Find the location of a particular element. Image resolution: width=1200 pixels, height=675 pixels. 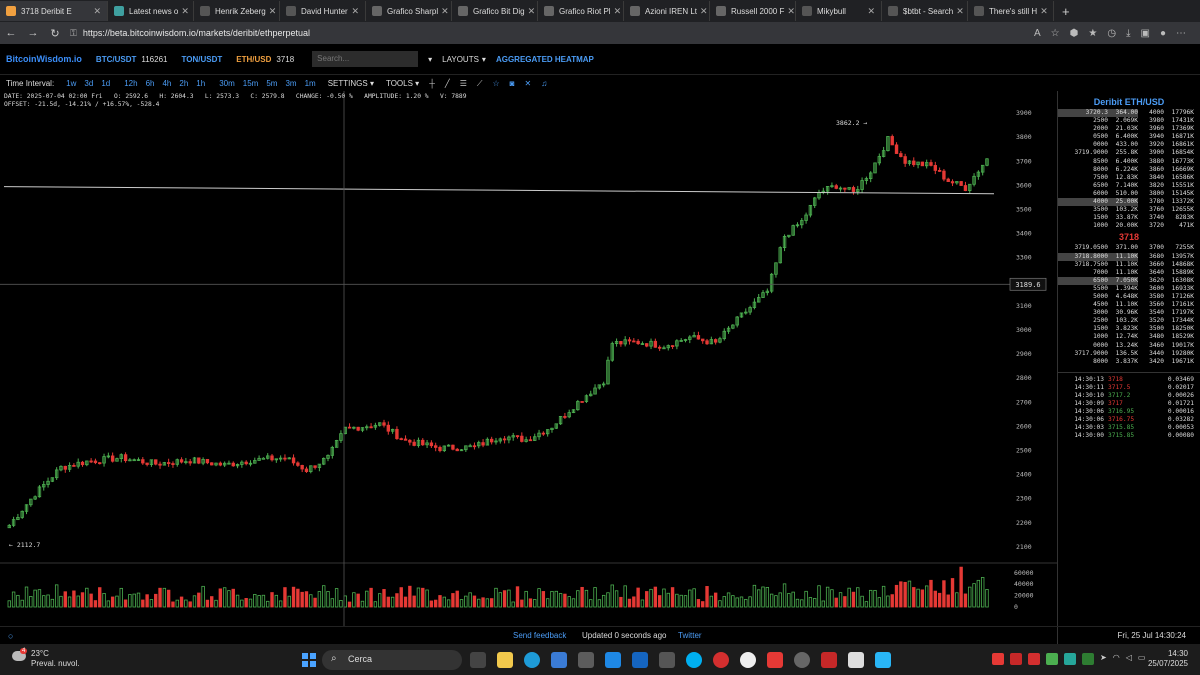

fullscreen-icon: ✕ is located at coordinates (528, 83).